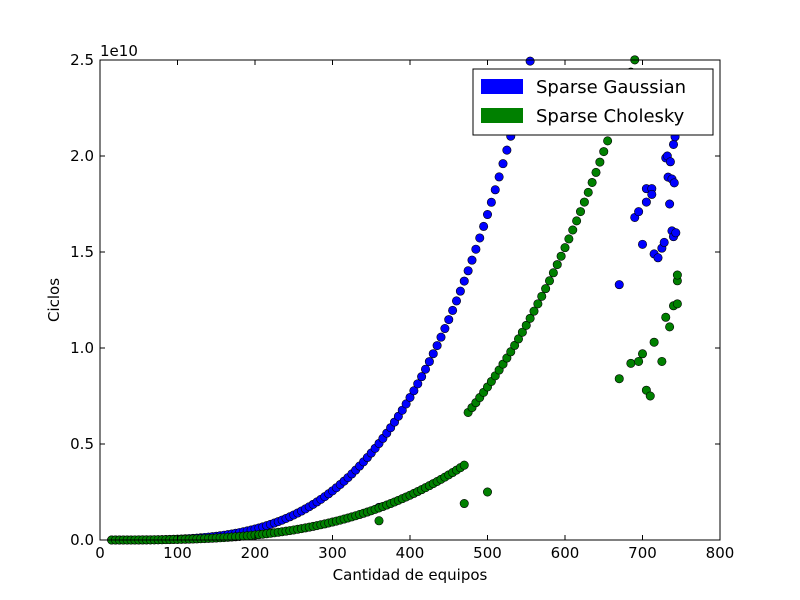 This screenshot has width=800, height=600. I want to click on legend-label-cholesky: Sparse Cholesky, so click(610, 116).